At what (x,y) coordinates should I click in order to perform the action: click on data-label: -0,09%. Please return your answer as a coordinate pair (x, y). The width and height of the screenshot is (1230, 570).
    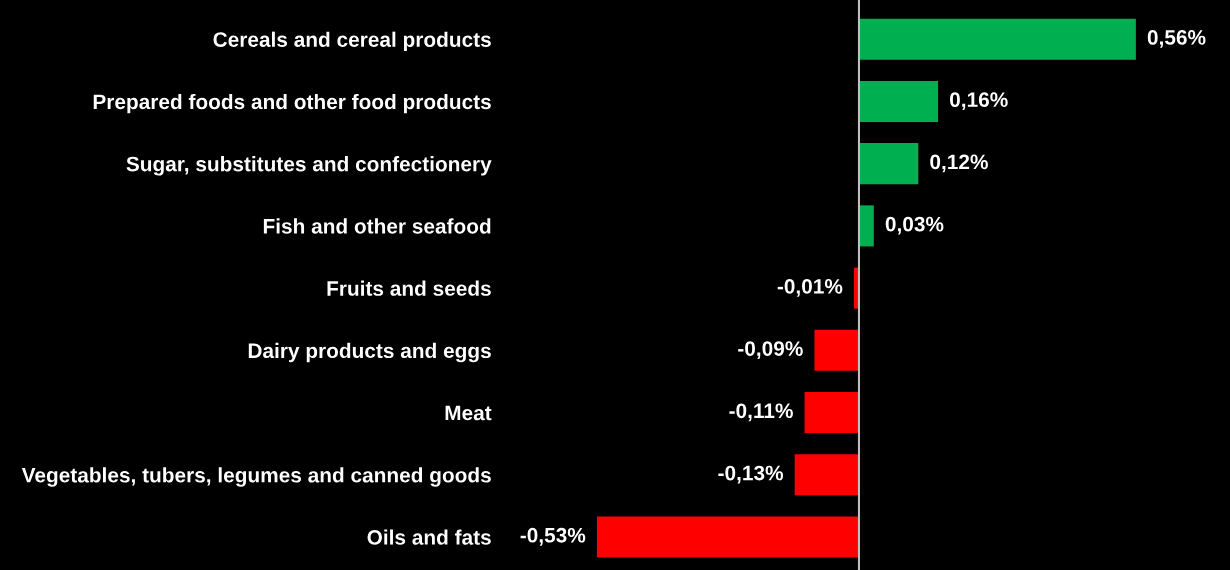
    Looking at the image, I should click on (770, 350).